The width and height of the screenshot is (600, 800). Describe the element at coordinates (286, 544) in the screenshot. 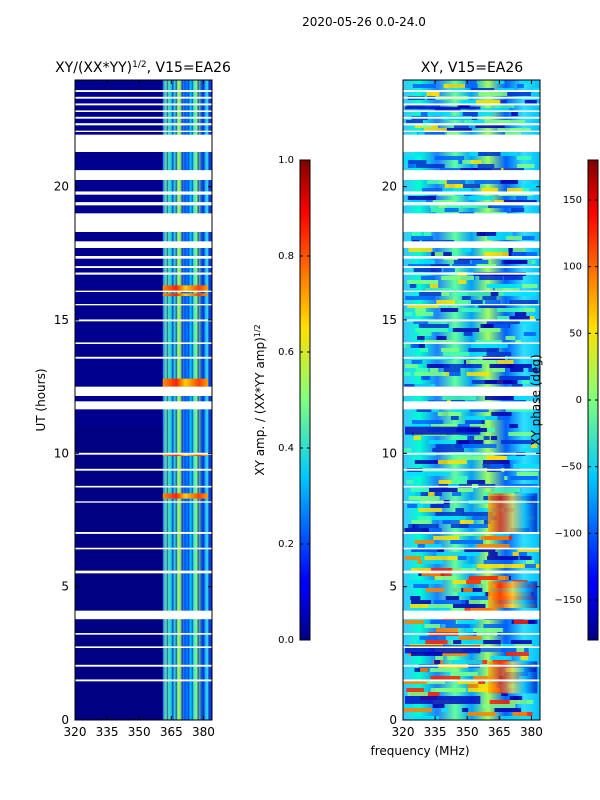

I see `colorbar-tick-label: 0.2` at that location.